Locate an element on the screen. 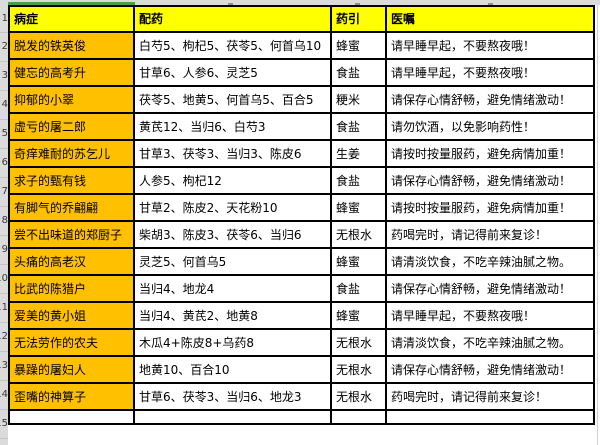  symptom-cell: 脱发的铁英俊 is located at coordinates (71, 45).